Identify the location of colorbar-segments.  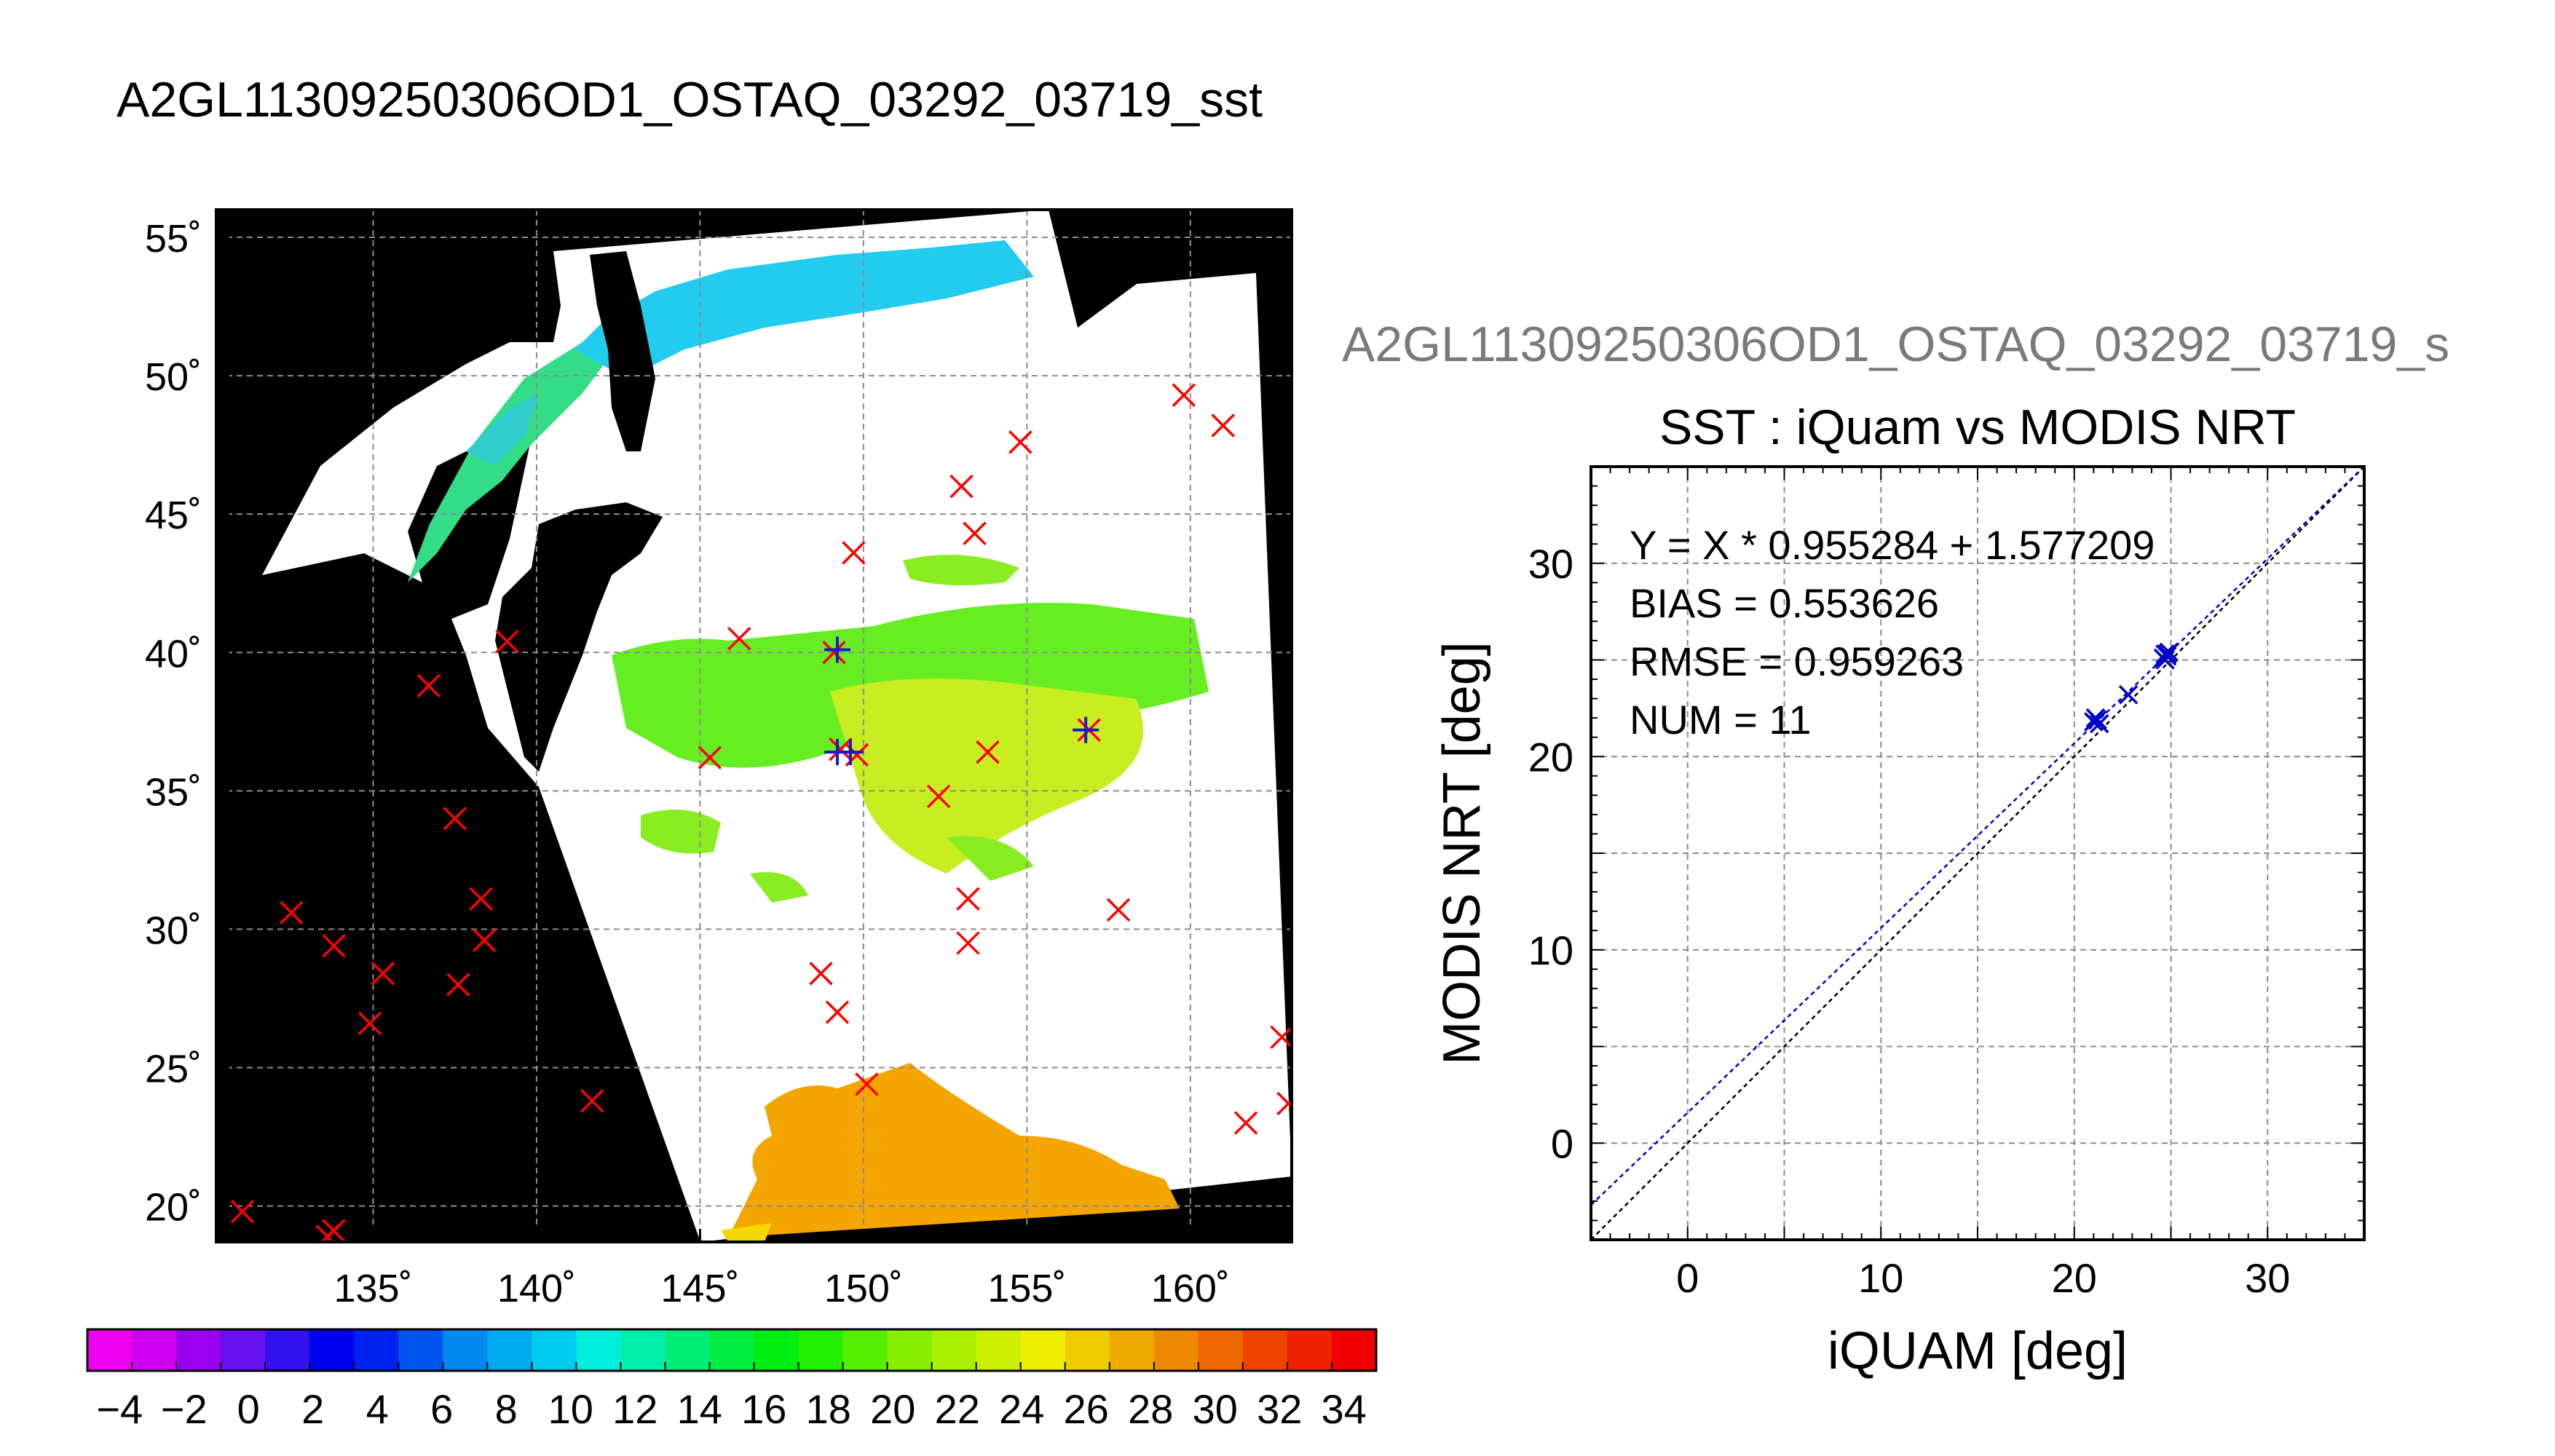
(732, 1350).